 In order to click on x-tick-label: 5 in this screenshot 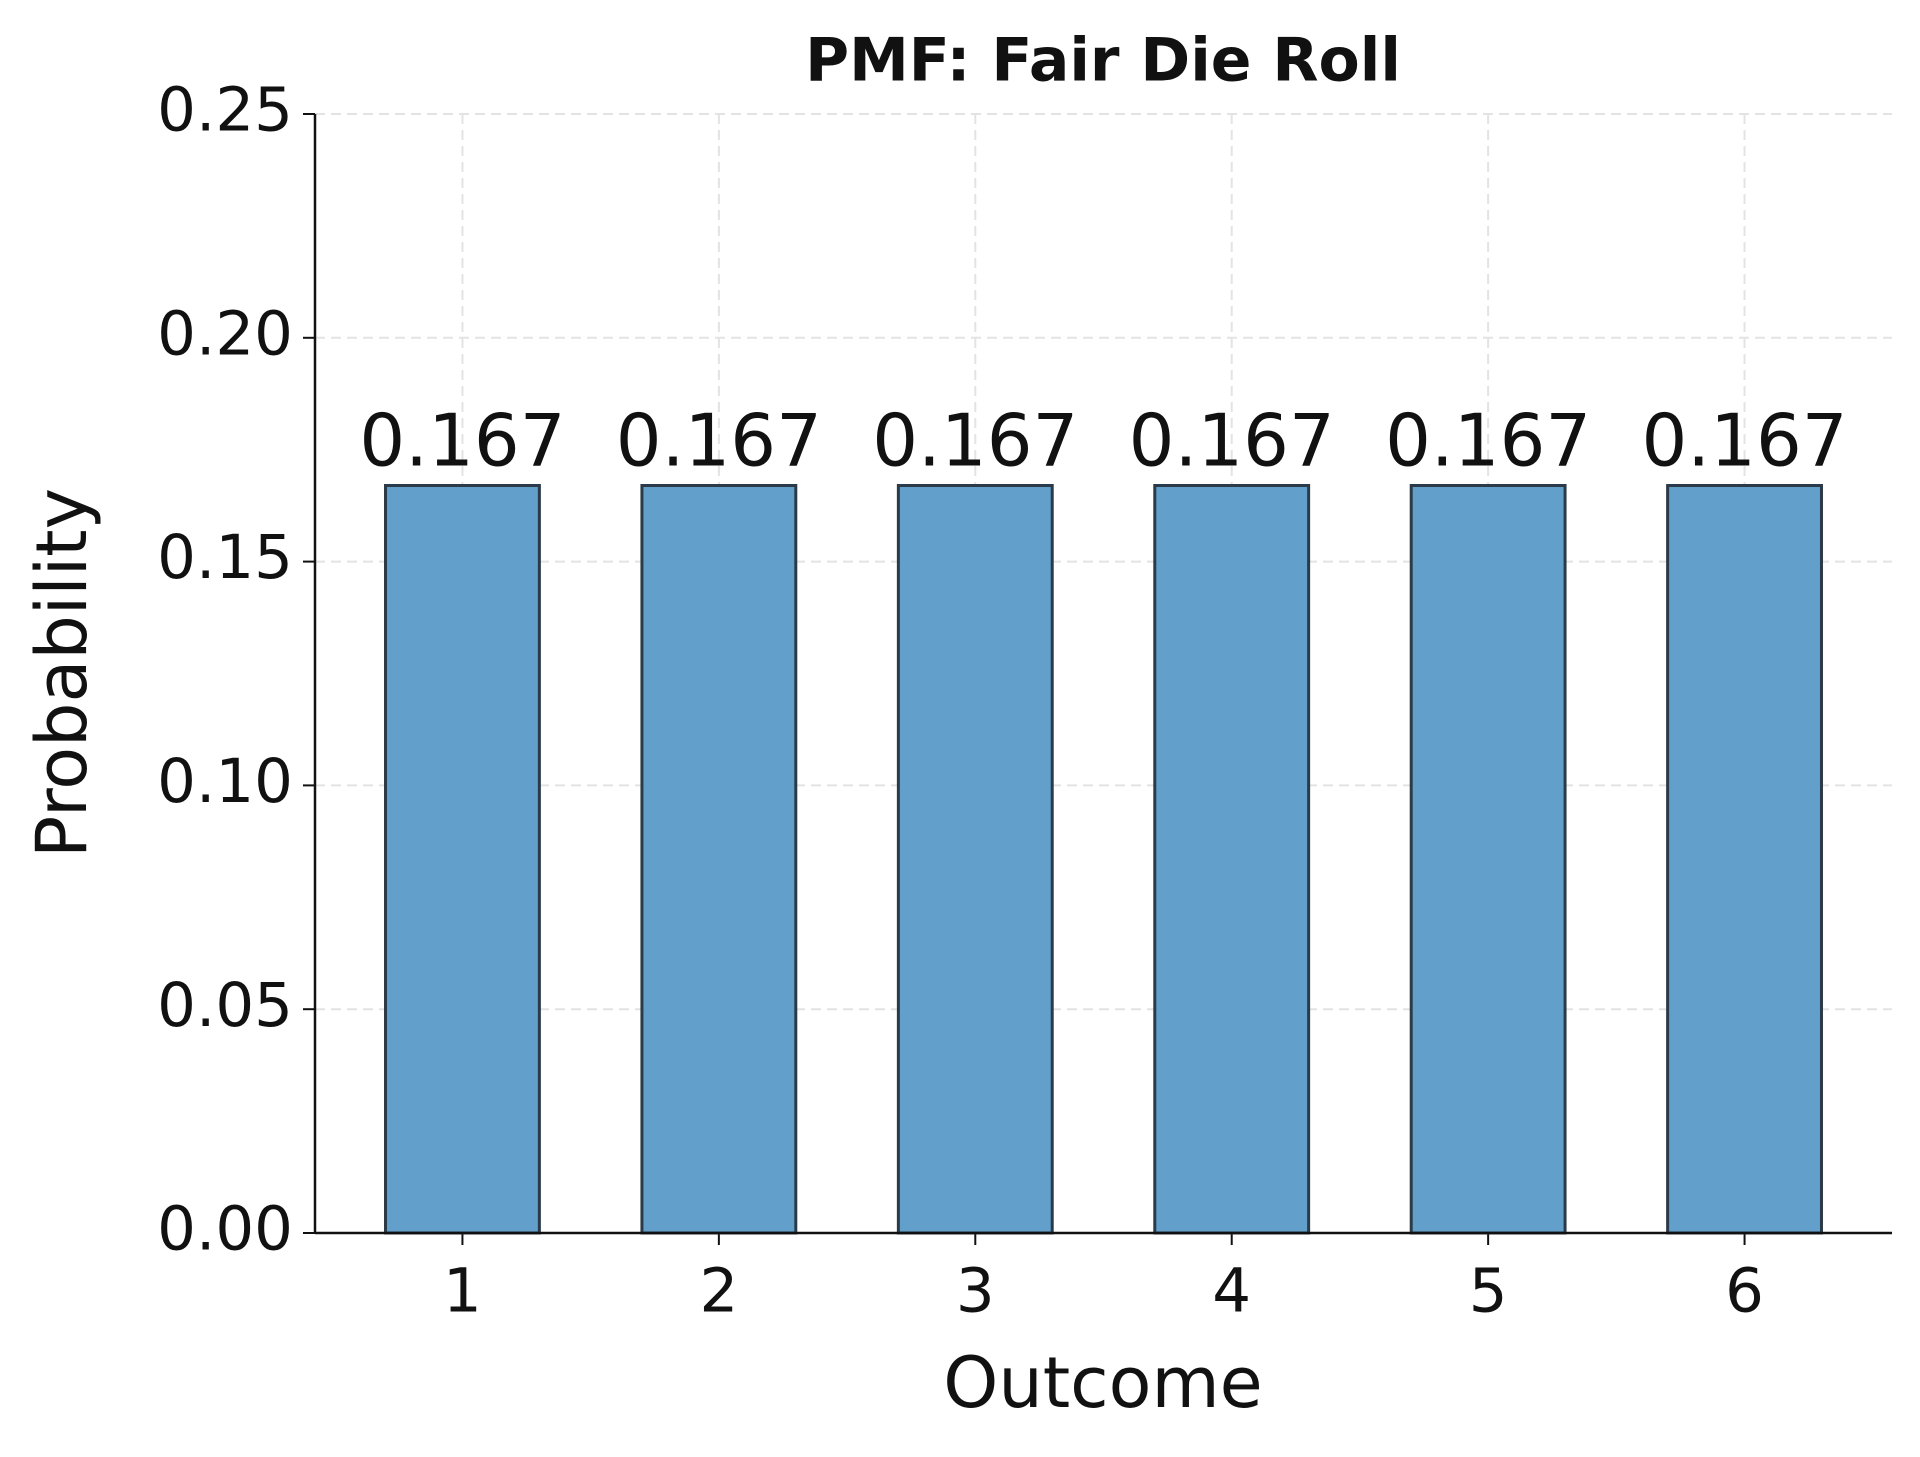, I will do `click(1488, 1291)`.